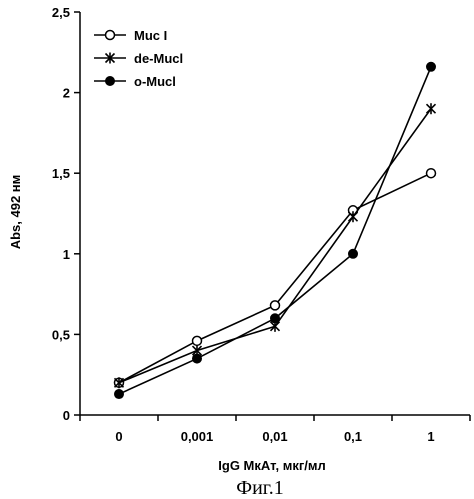 The image size is (474, 499). What do you see at coordinates (430, 436) in the screenshot?
I see `x-tick-label: 1` at bounding box center [430, 436].